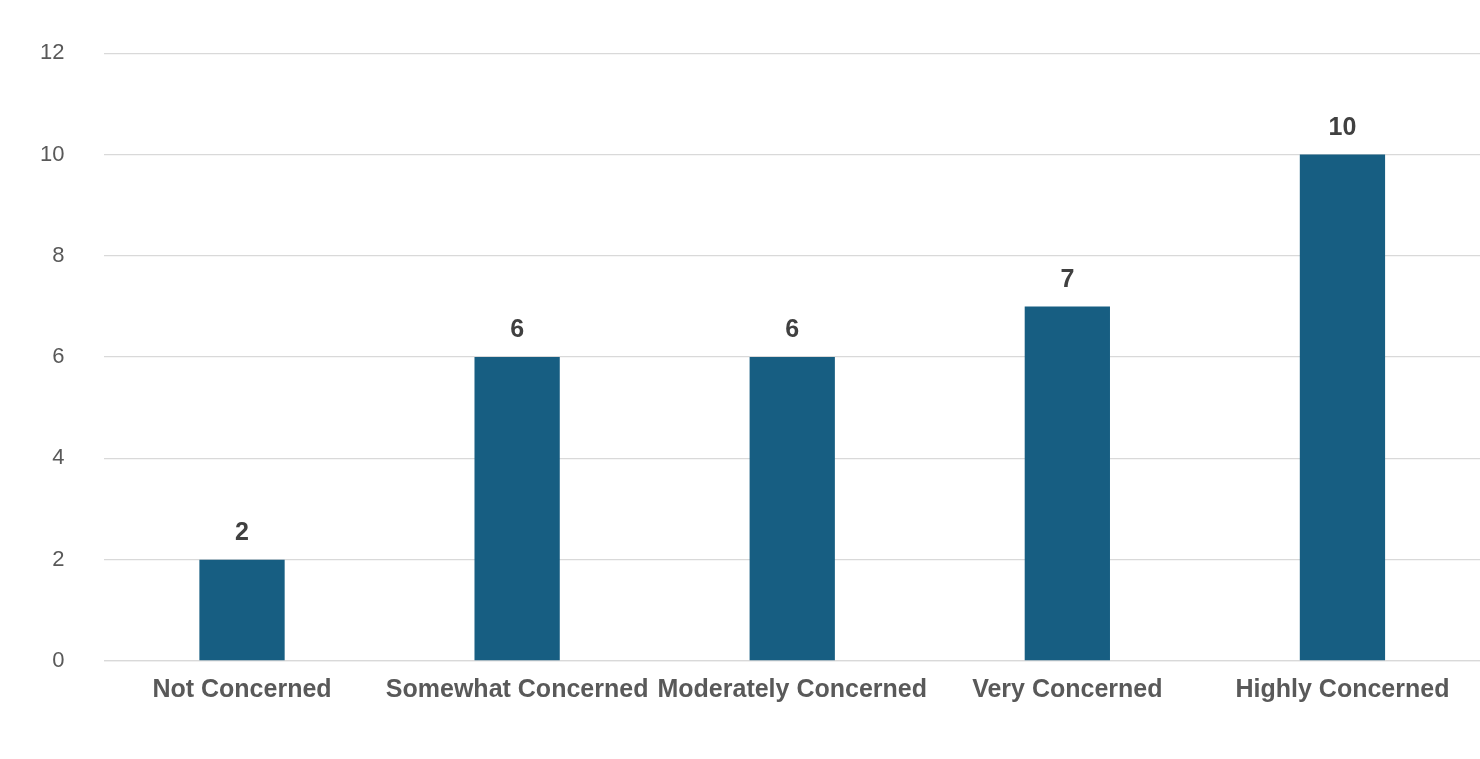 The height and width of the screenshot is (759, 1480). What do you see at coordinates (58, 558) in the screenshot?
I see `y-tick-label: 2` at bounding box center [58, 558].